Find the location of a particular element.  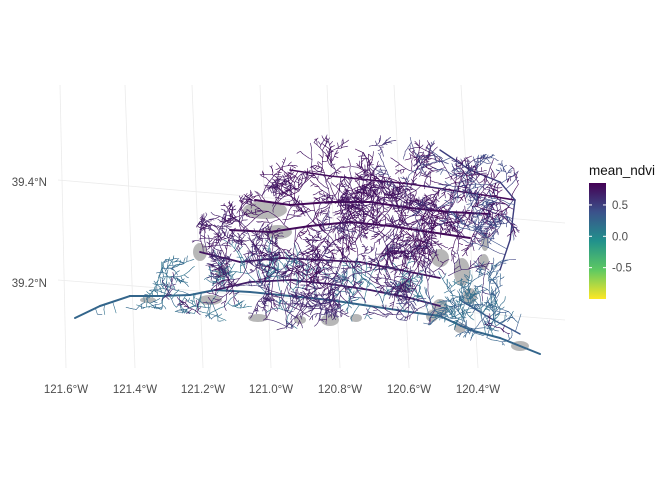

water-body is located at coordinates (278, 232).